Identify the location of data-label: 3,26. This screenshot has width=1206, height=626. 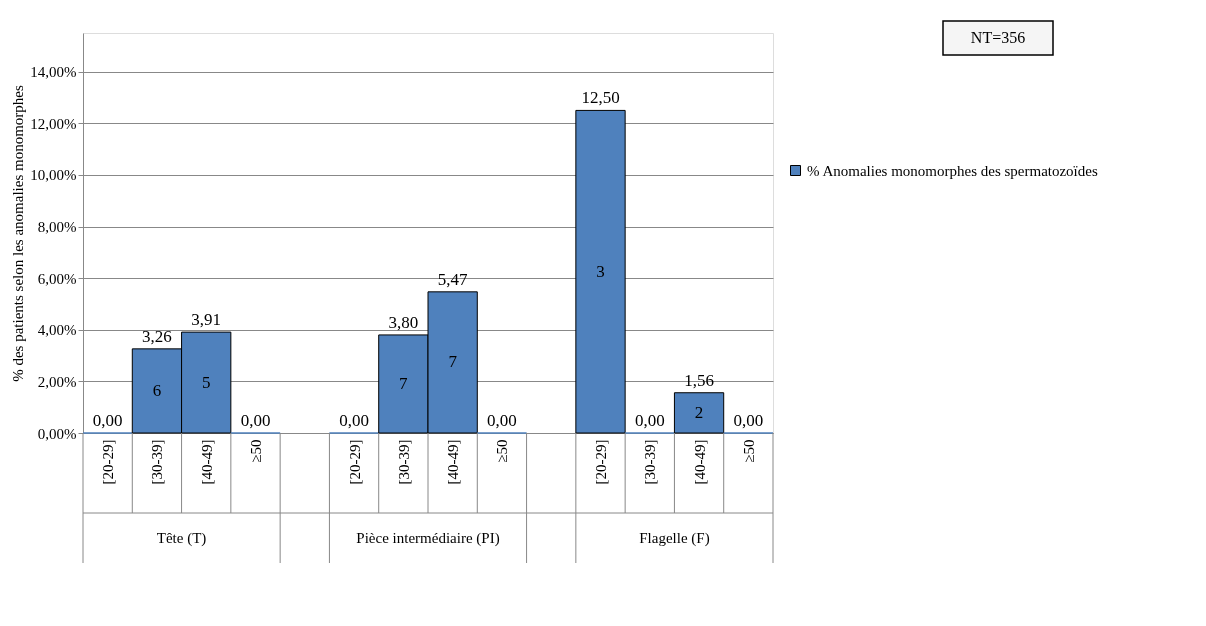
(157, 336).